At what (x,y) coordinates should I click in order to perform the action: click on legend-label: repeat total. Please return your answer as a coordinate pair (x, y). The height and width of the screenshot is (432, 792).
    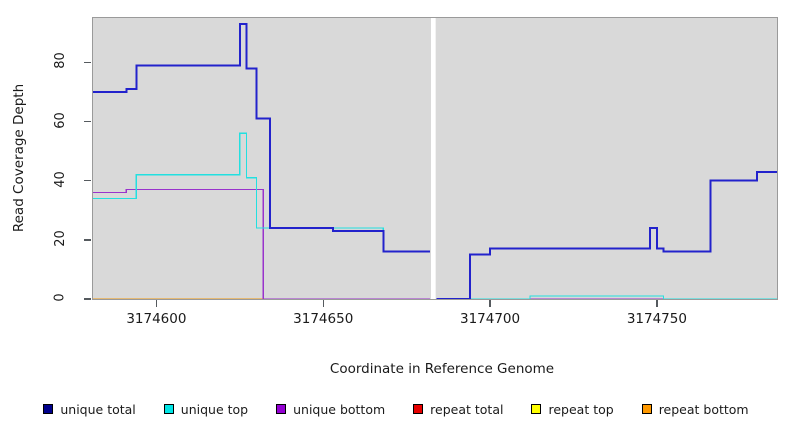
    Looking at the image, I should click on (467, 409).